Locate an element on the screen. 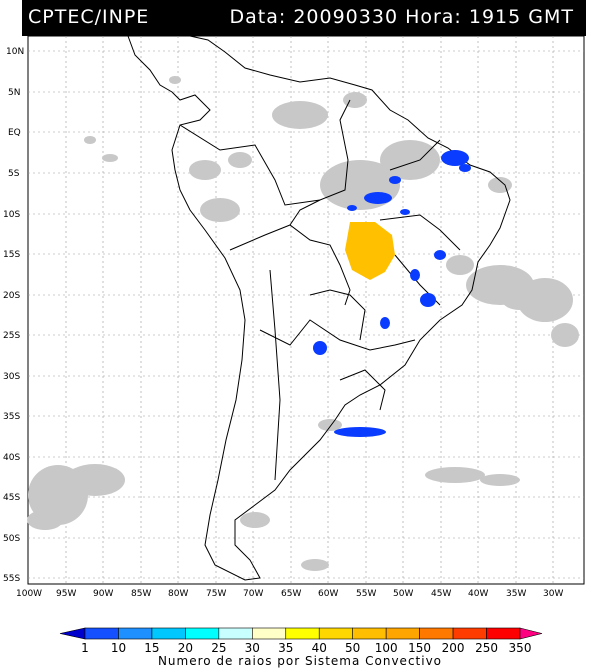 The image size is (600, 670). lat-label: 20S is located at coordinates (11, 296).